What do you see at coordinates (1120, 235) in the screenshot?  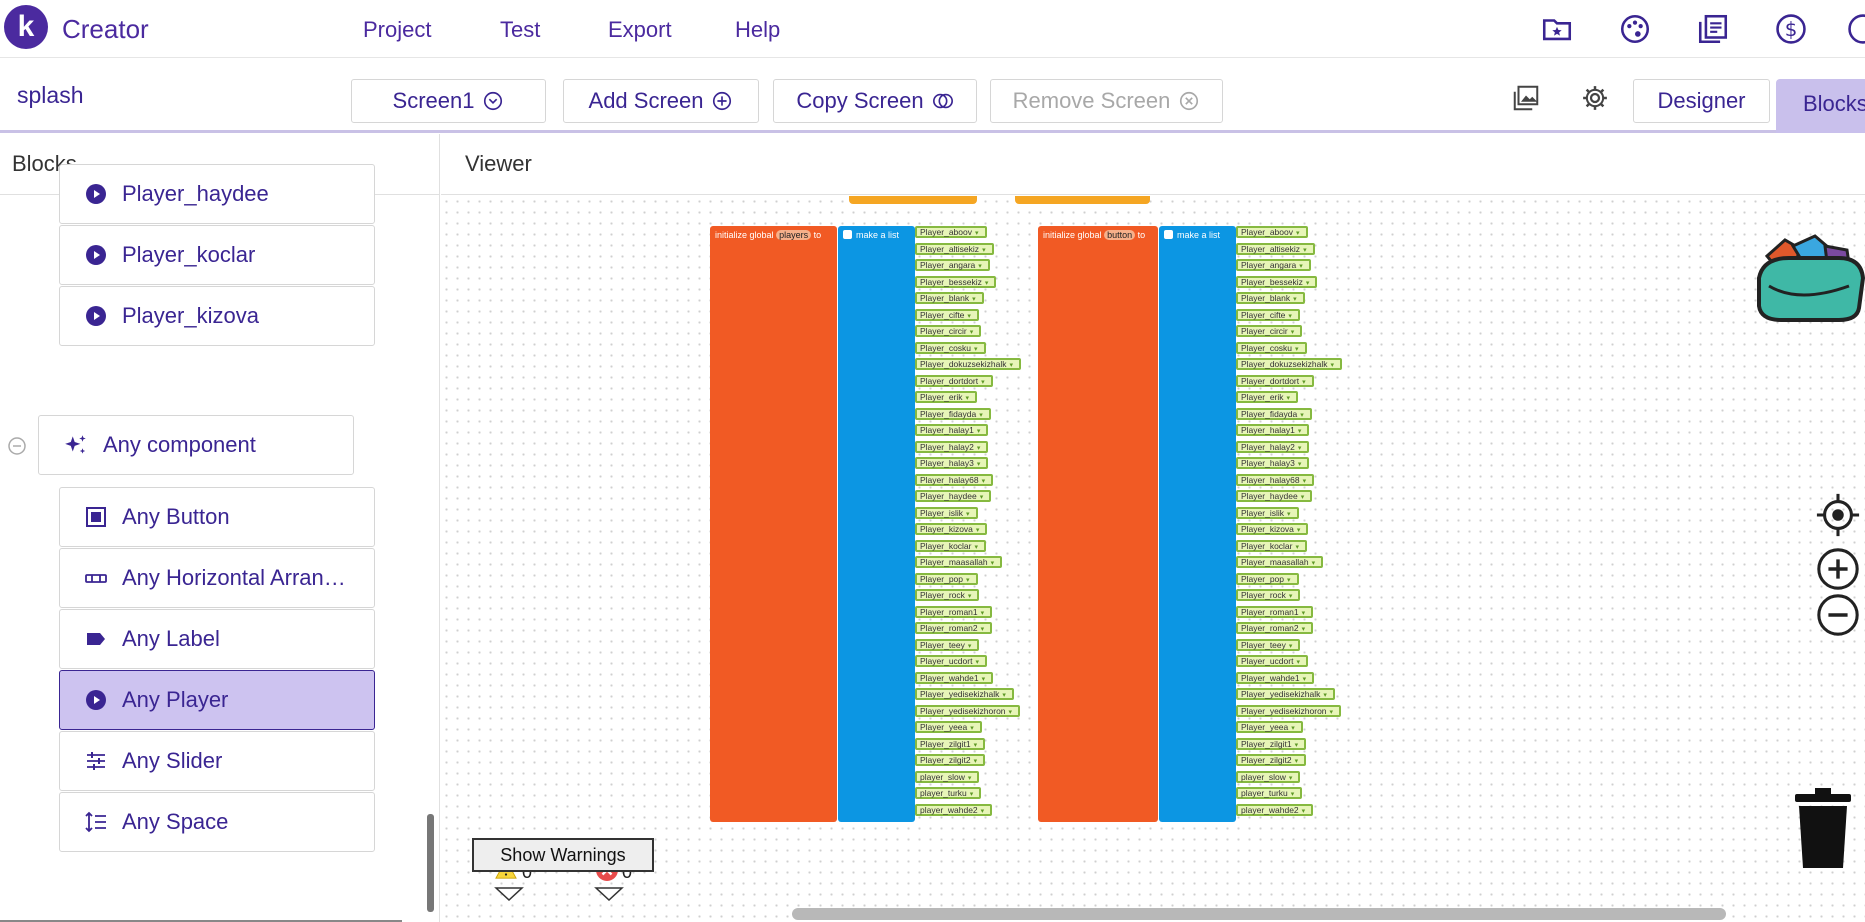 I see `variable-name: button` at bounding box center [1120, 235].